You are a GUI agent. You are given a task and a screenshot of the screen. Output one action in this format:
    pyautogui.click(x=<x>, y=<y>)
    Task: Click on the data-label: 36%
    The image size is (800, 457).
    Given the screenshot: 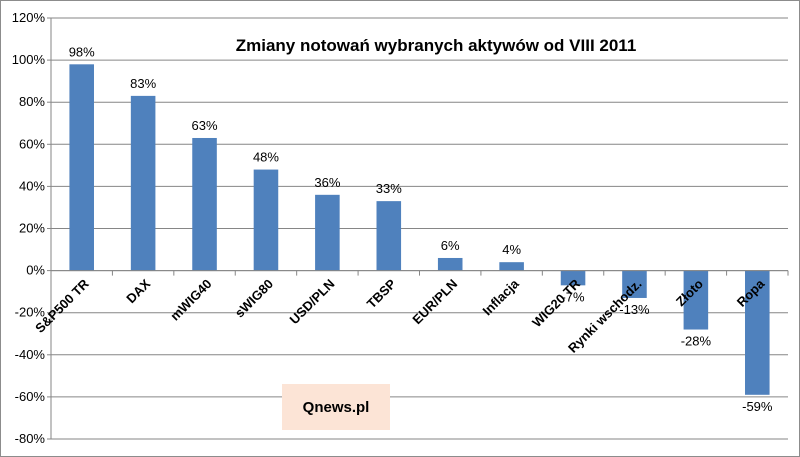 What is the action you would take?
    pyautogui.click(x=327, y=182)
    